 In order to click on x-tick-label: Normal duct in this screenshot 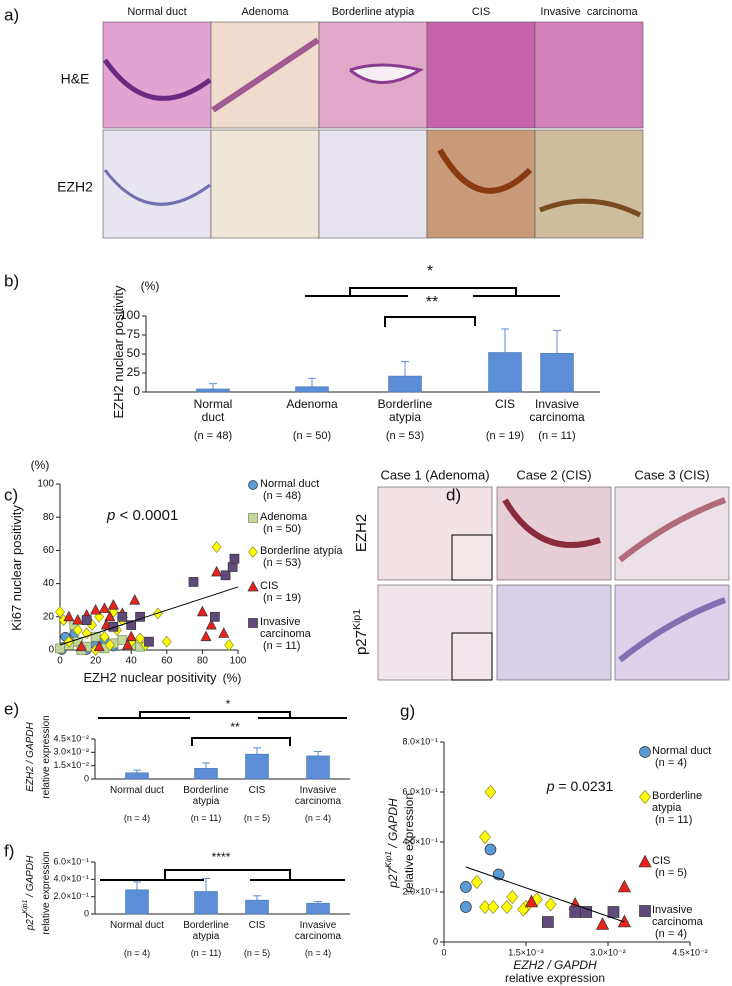, I will do `click(137, 790)`.